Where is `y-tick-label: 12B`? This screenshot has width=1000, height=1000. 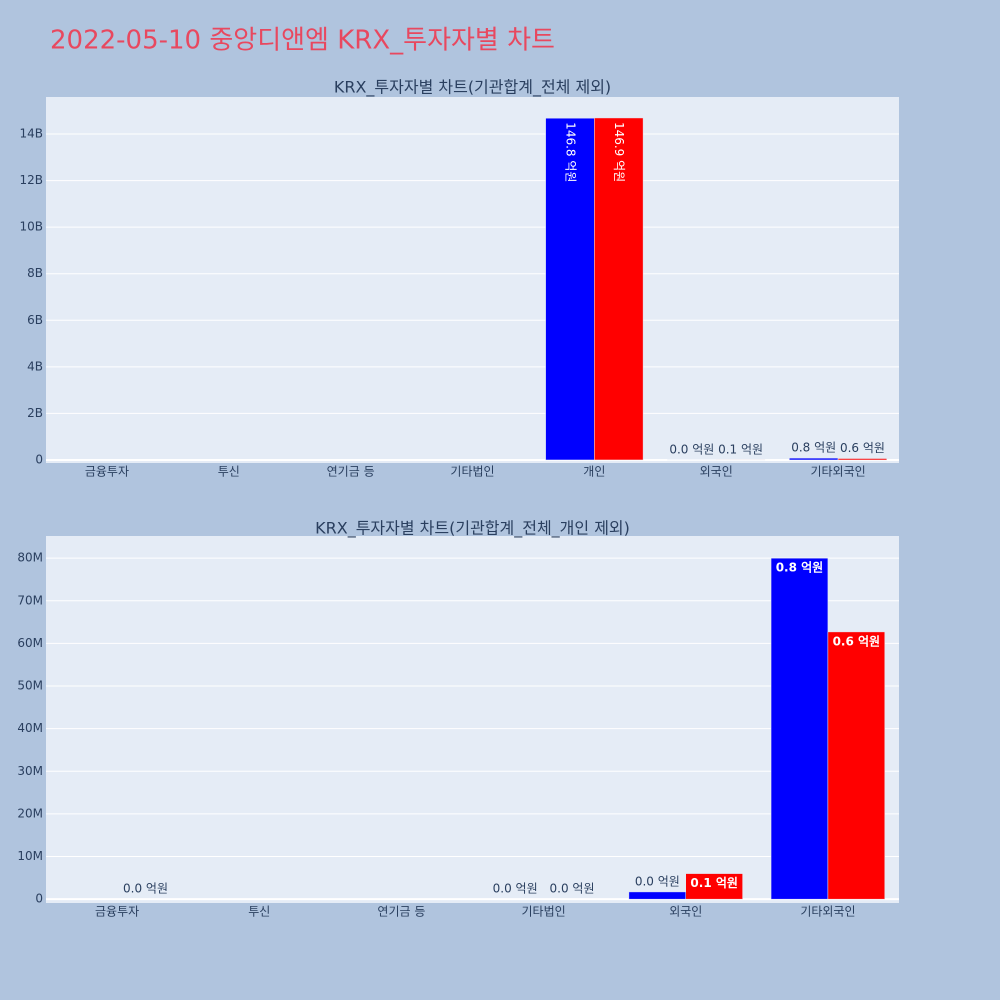 y-tick-label: 12B is located at coordinates (31, 180).